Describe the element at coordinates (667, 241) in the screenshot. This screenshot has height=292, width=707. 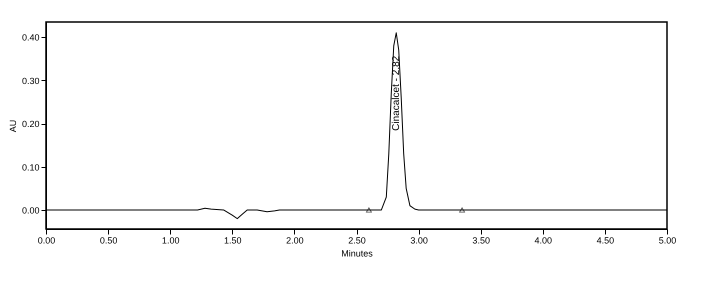
I see `x-tick-label: 5.00` at that location.